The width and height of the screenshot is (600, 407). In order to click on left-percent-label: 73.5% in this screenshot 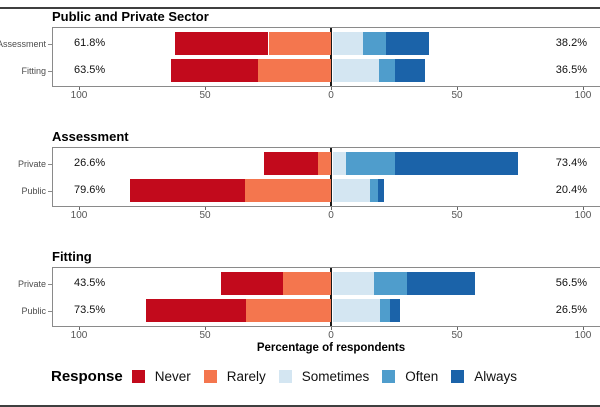, I will do `click(90, 310)`.